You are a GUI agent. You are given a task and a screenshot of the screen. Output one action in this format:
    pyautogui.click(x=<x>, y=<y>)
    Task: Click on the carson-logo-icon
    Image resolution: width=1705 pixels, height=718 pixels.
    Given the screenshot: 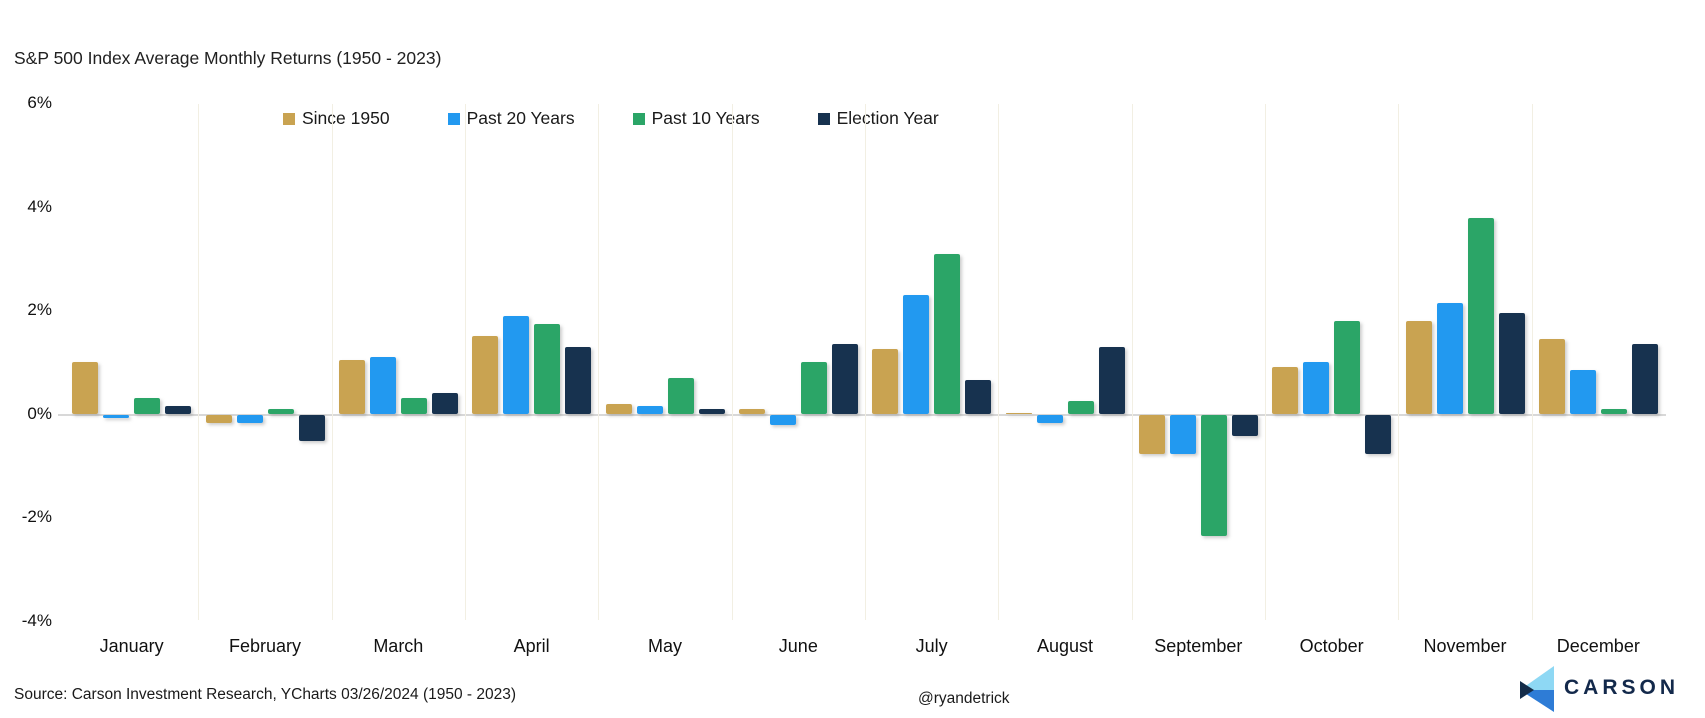 What is the action you would take?
    pyautogui.click(x=1537, y=689)
    